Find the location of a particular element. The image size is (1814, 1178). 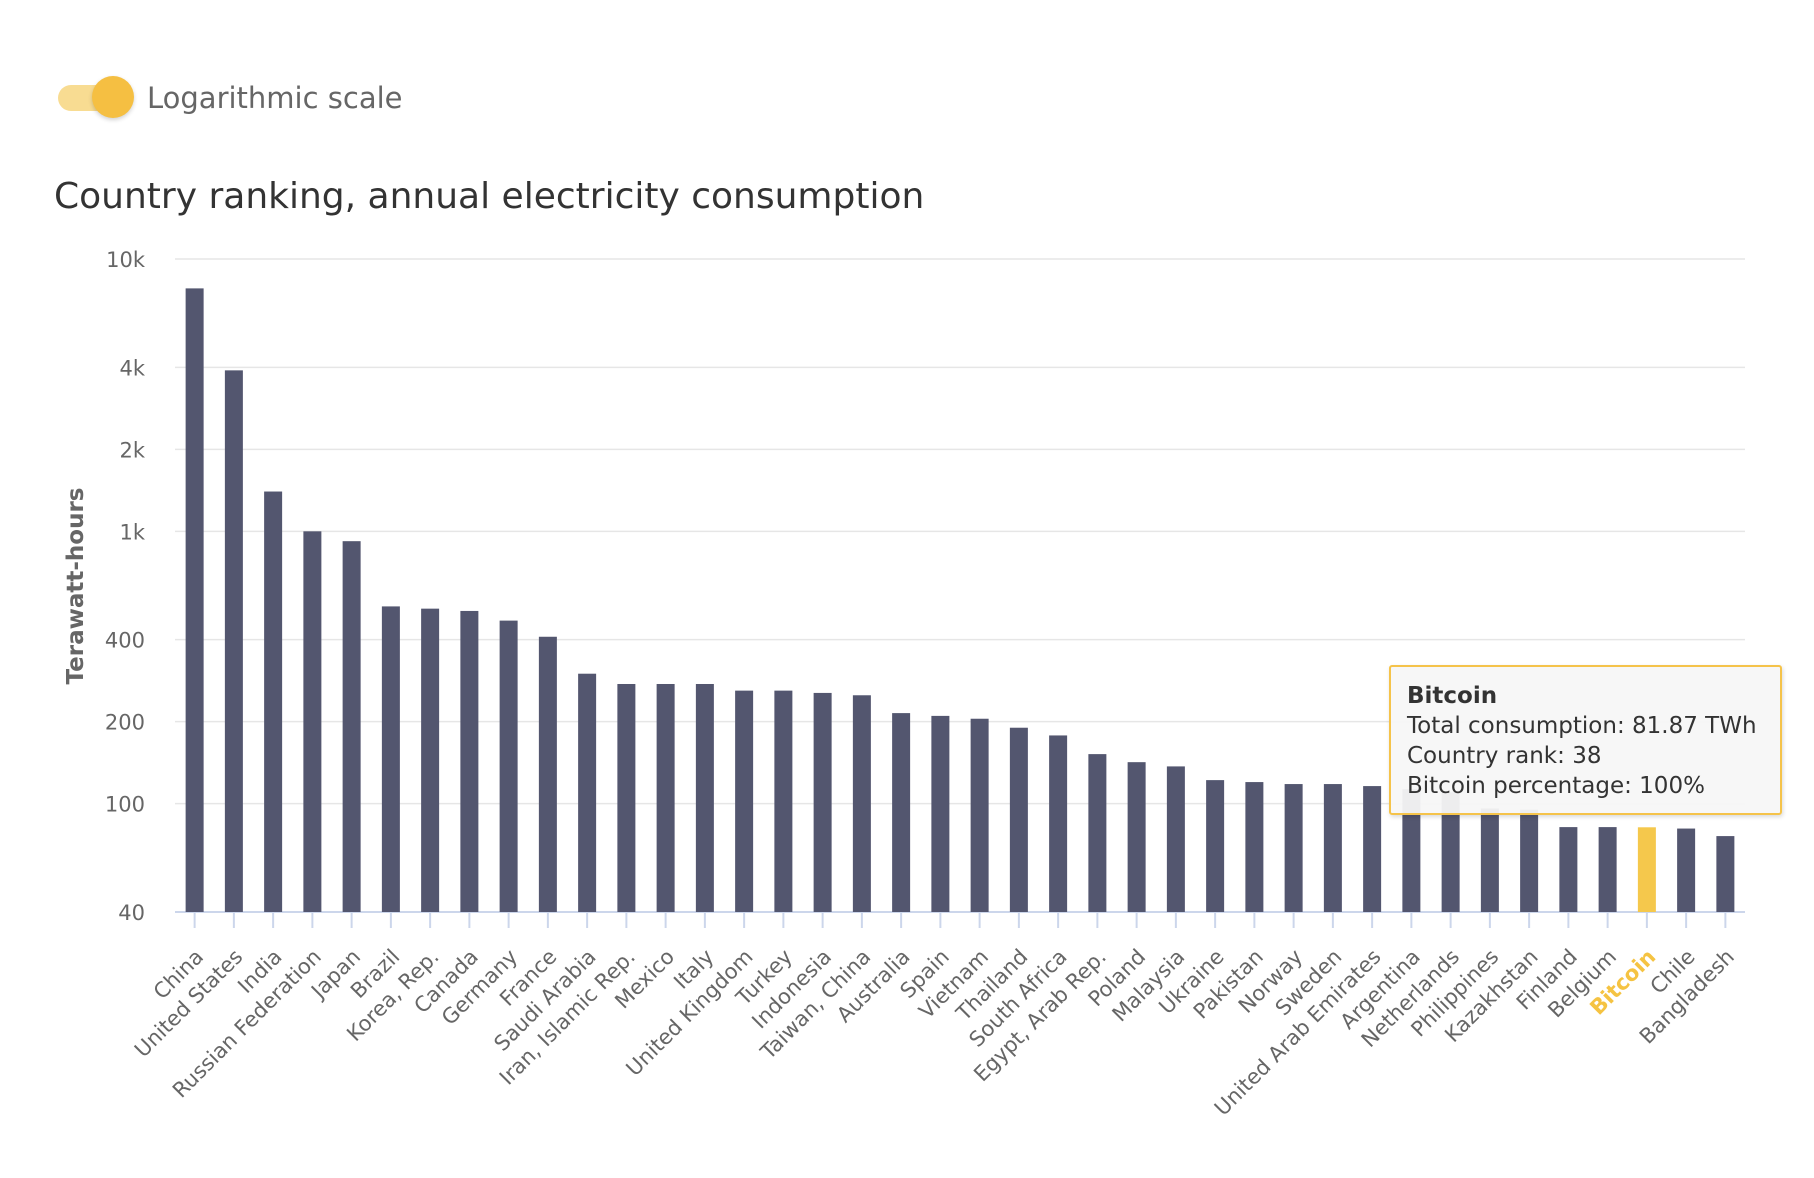

bar-india is located at coordinates (273, 701).